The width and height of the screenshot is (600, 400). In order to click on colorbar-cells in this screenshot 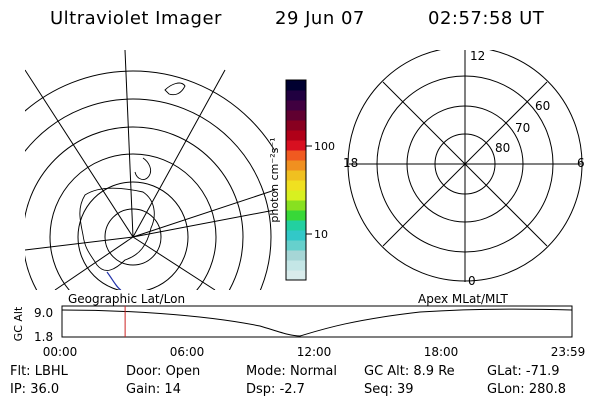, I will do `click(296, 180)`.